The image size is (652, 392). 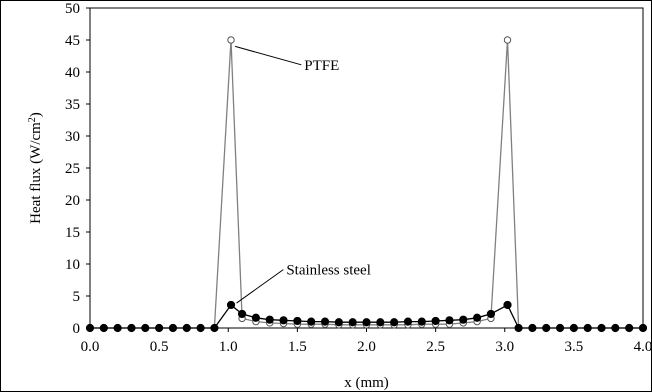 I want to click on y-tick-label: 30, so click(x=72, y=137).